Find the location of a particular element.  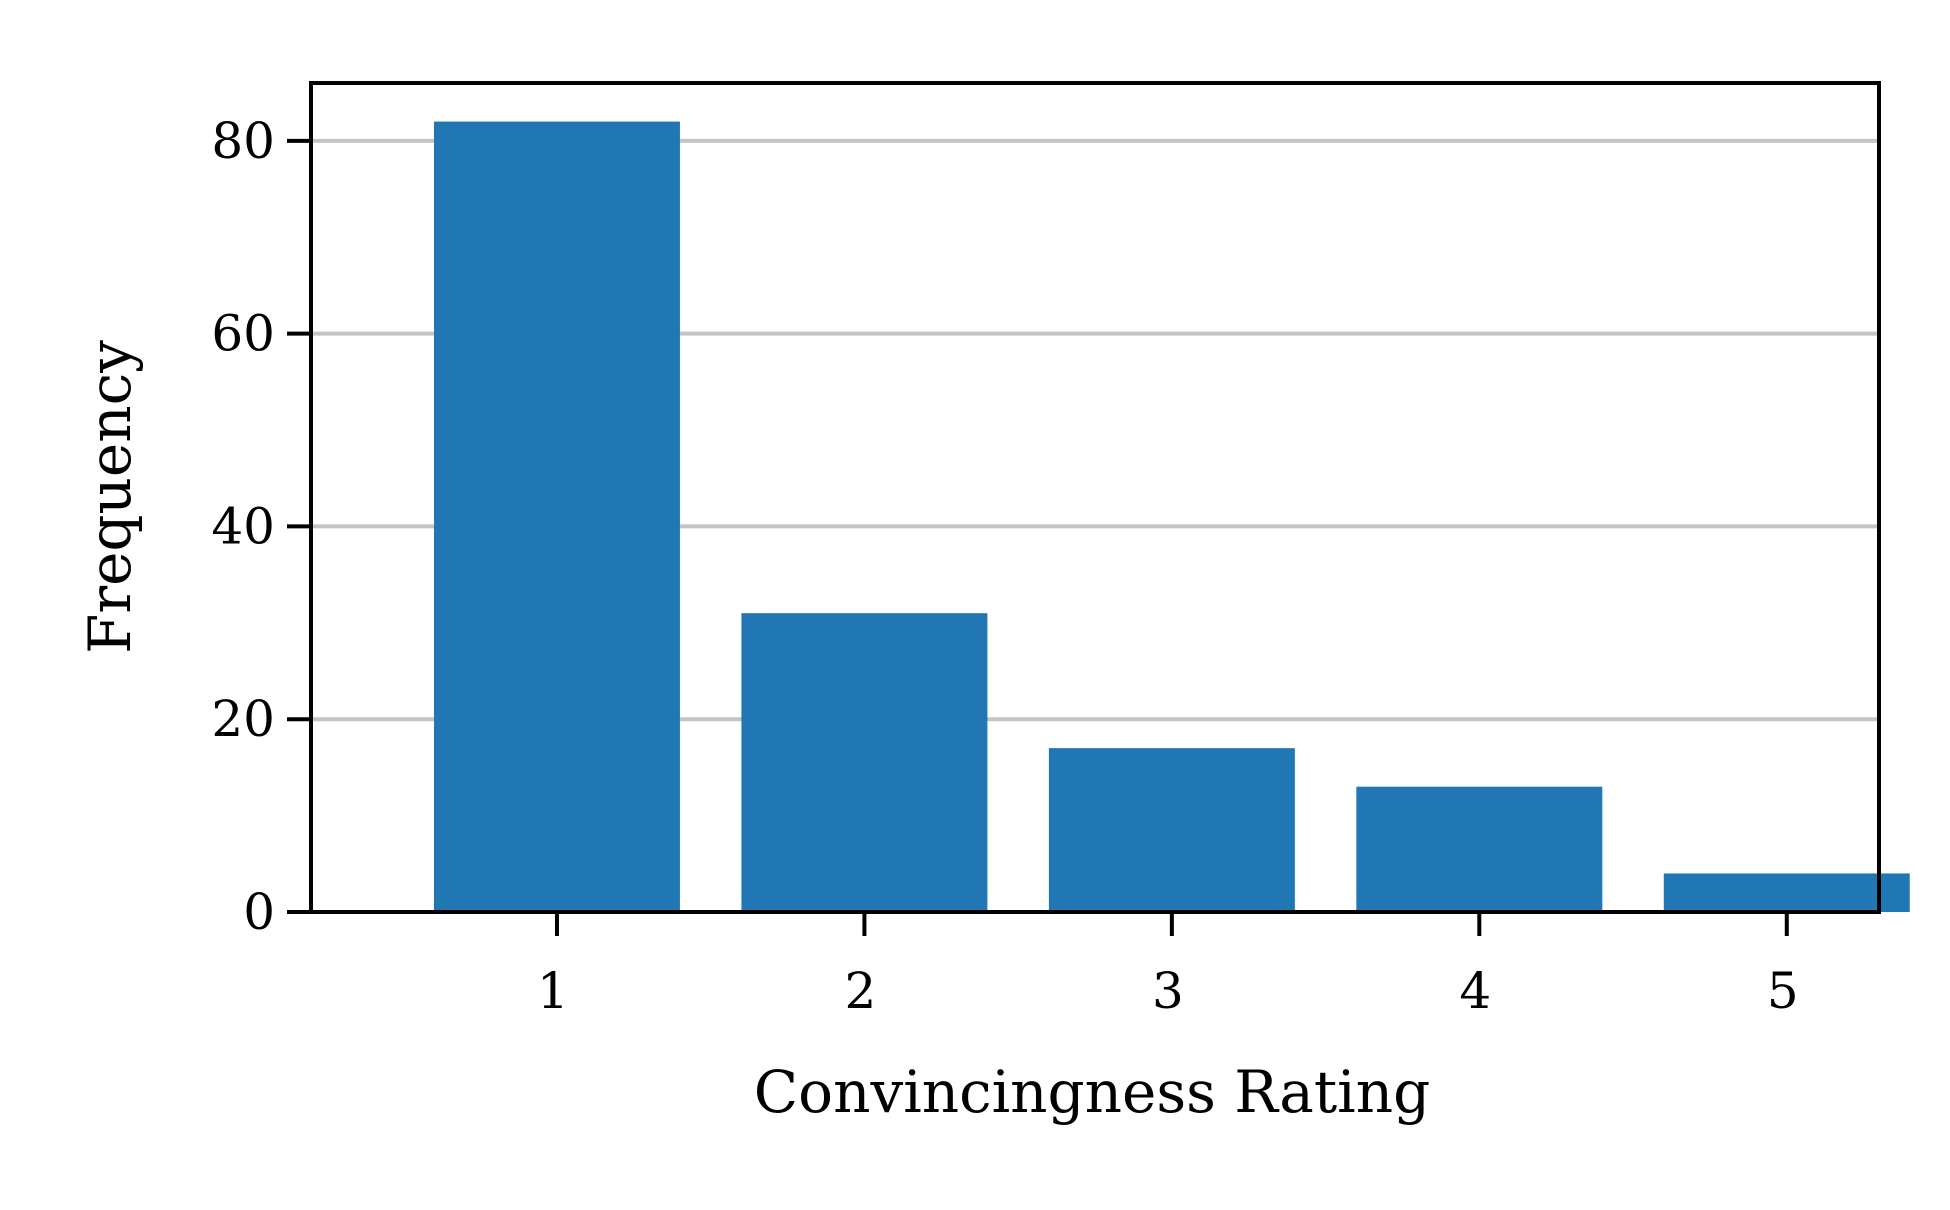

x-tick-label: 5 is located at coordinates (1783, 991).